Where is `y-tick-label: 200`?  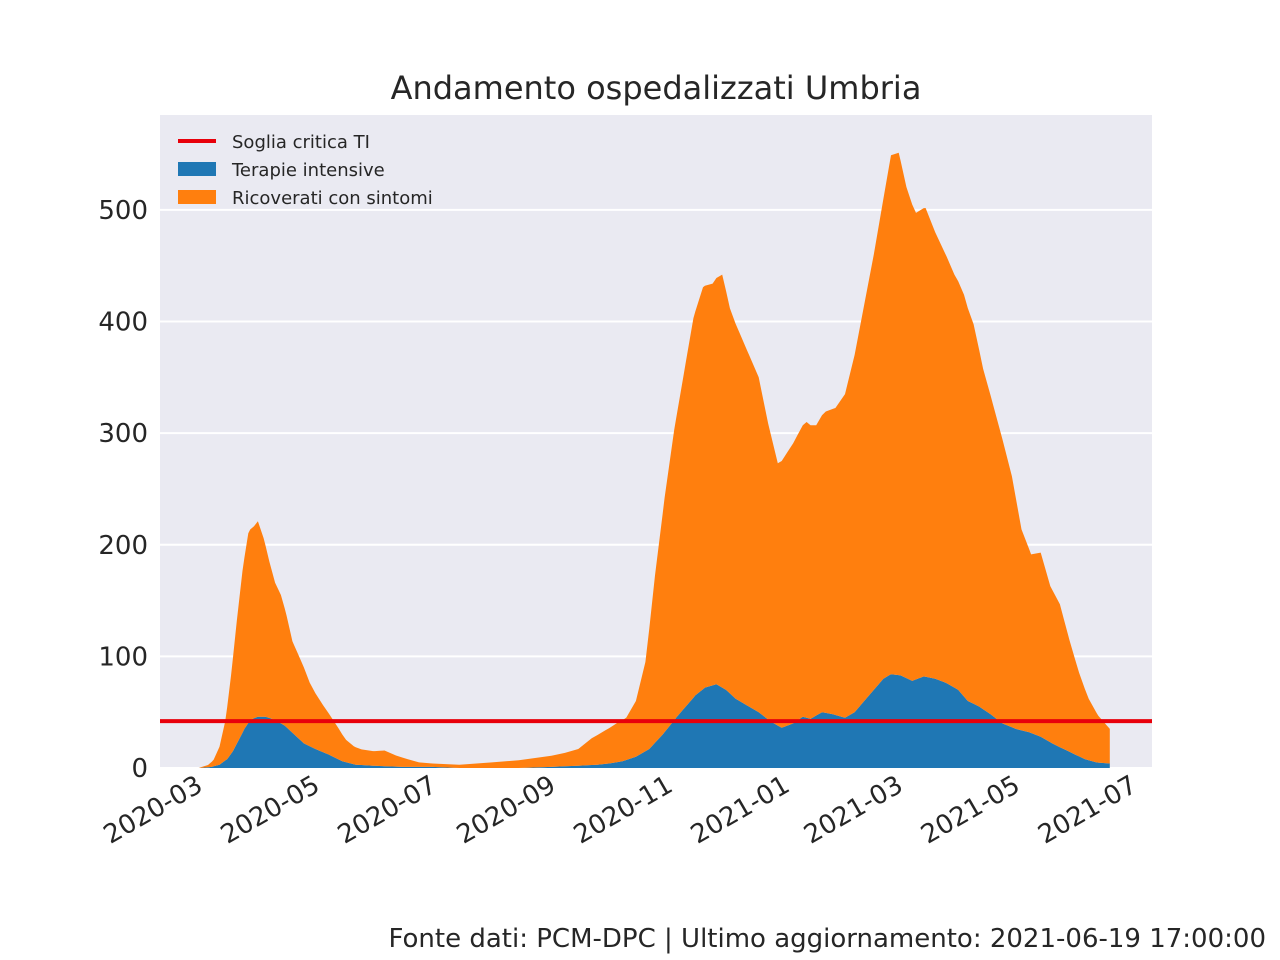 y-tick-label: 200 is located at coordinates (123, 546).